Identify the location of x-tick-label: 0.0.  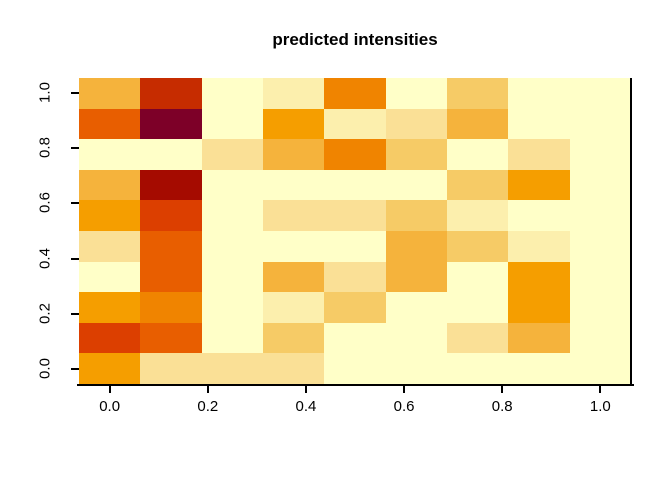
(110, 406).